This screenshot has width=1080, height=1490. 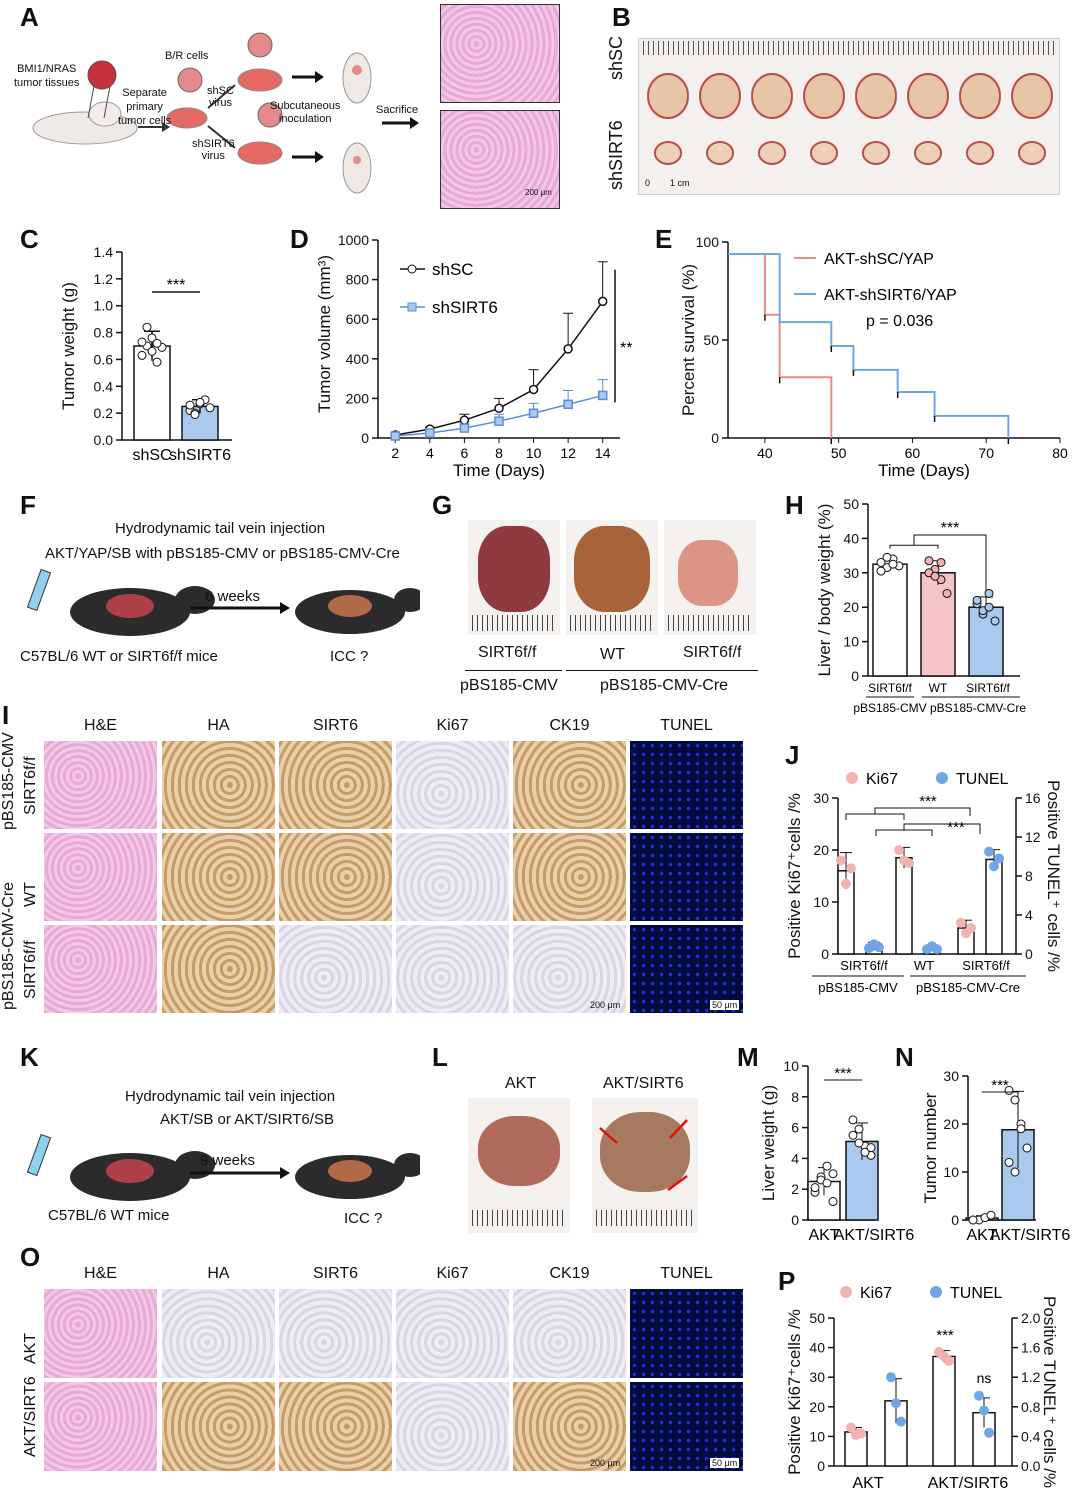 What do you see at coordinates (1031, 1348) in the screenshot?
I see `p-y2-tick-label: 1.6` at bounding box center [1031, 1348].